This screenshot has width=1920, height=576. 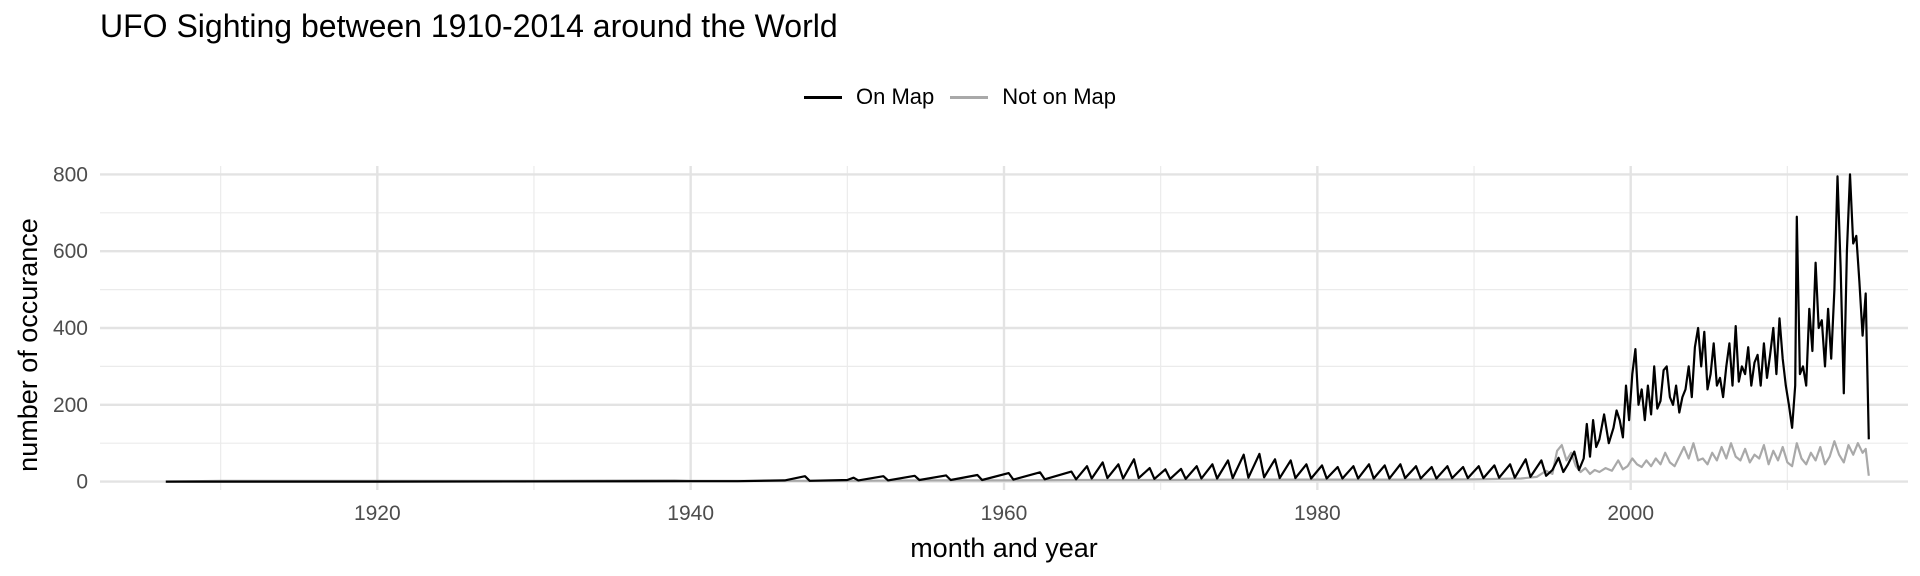 I want to click on y-tick-label: 200, so click(x=70, y=405).